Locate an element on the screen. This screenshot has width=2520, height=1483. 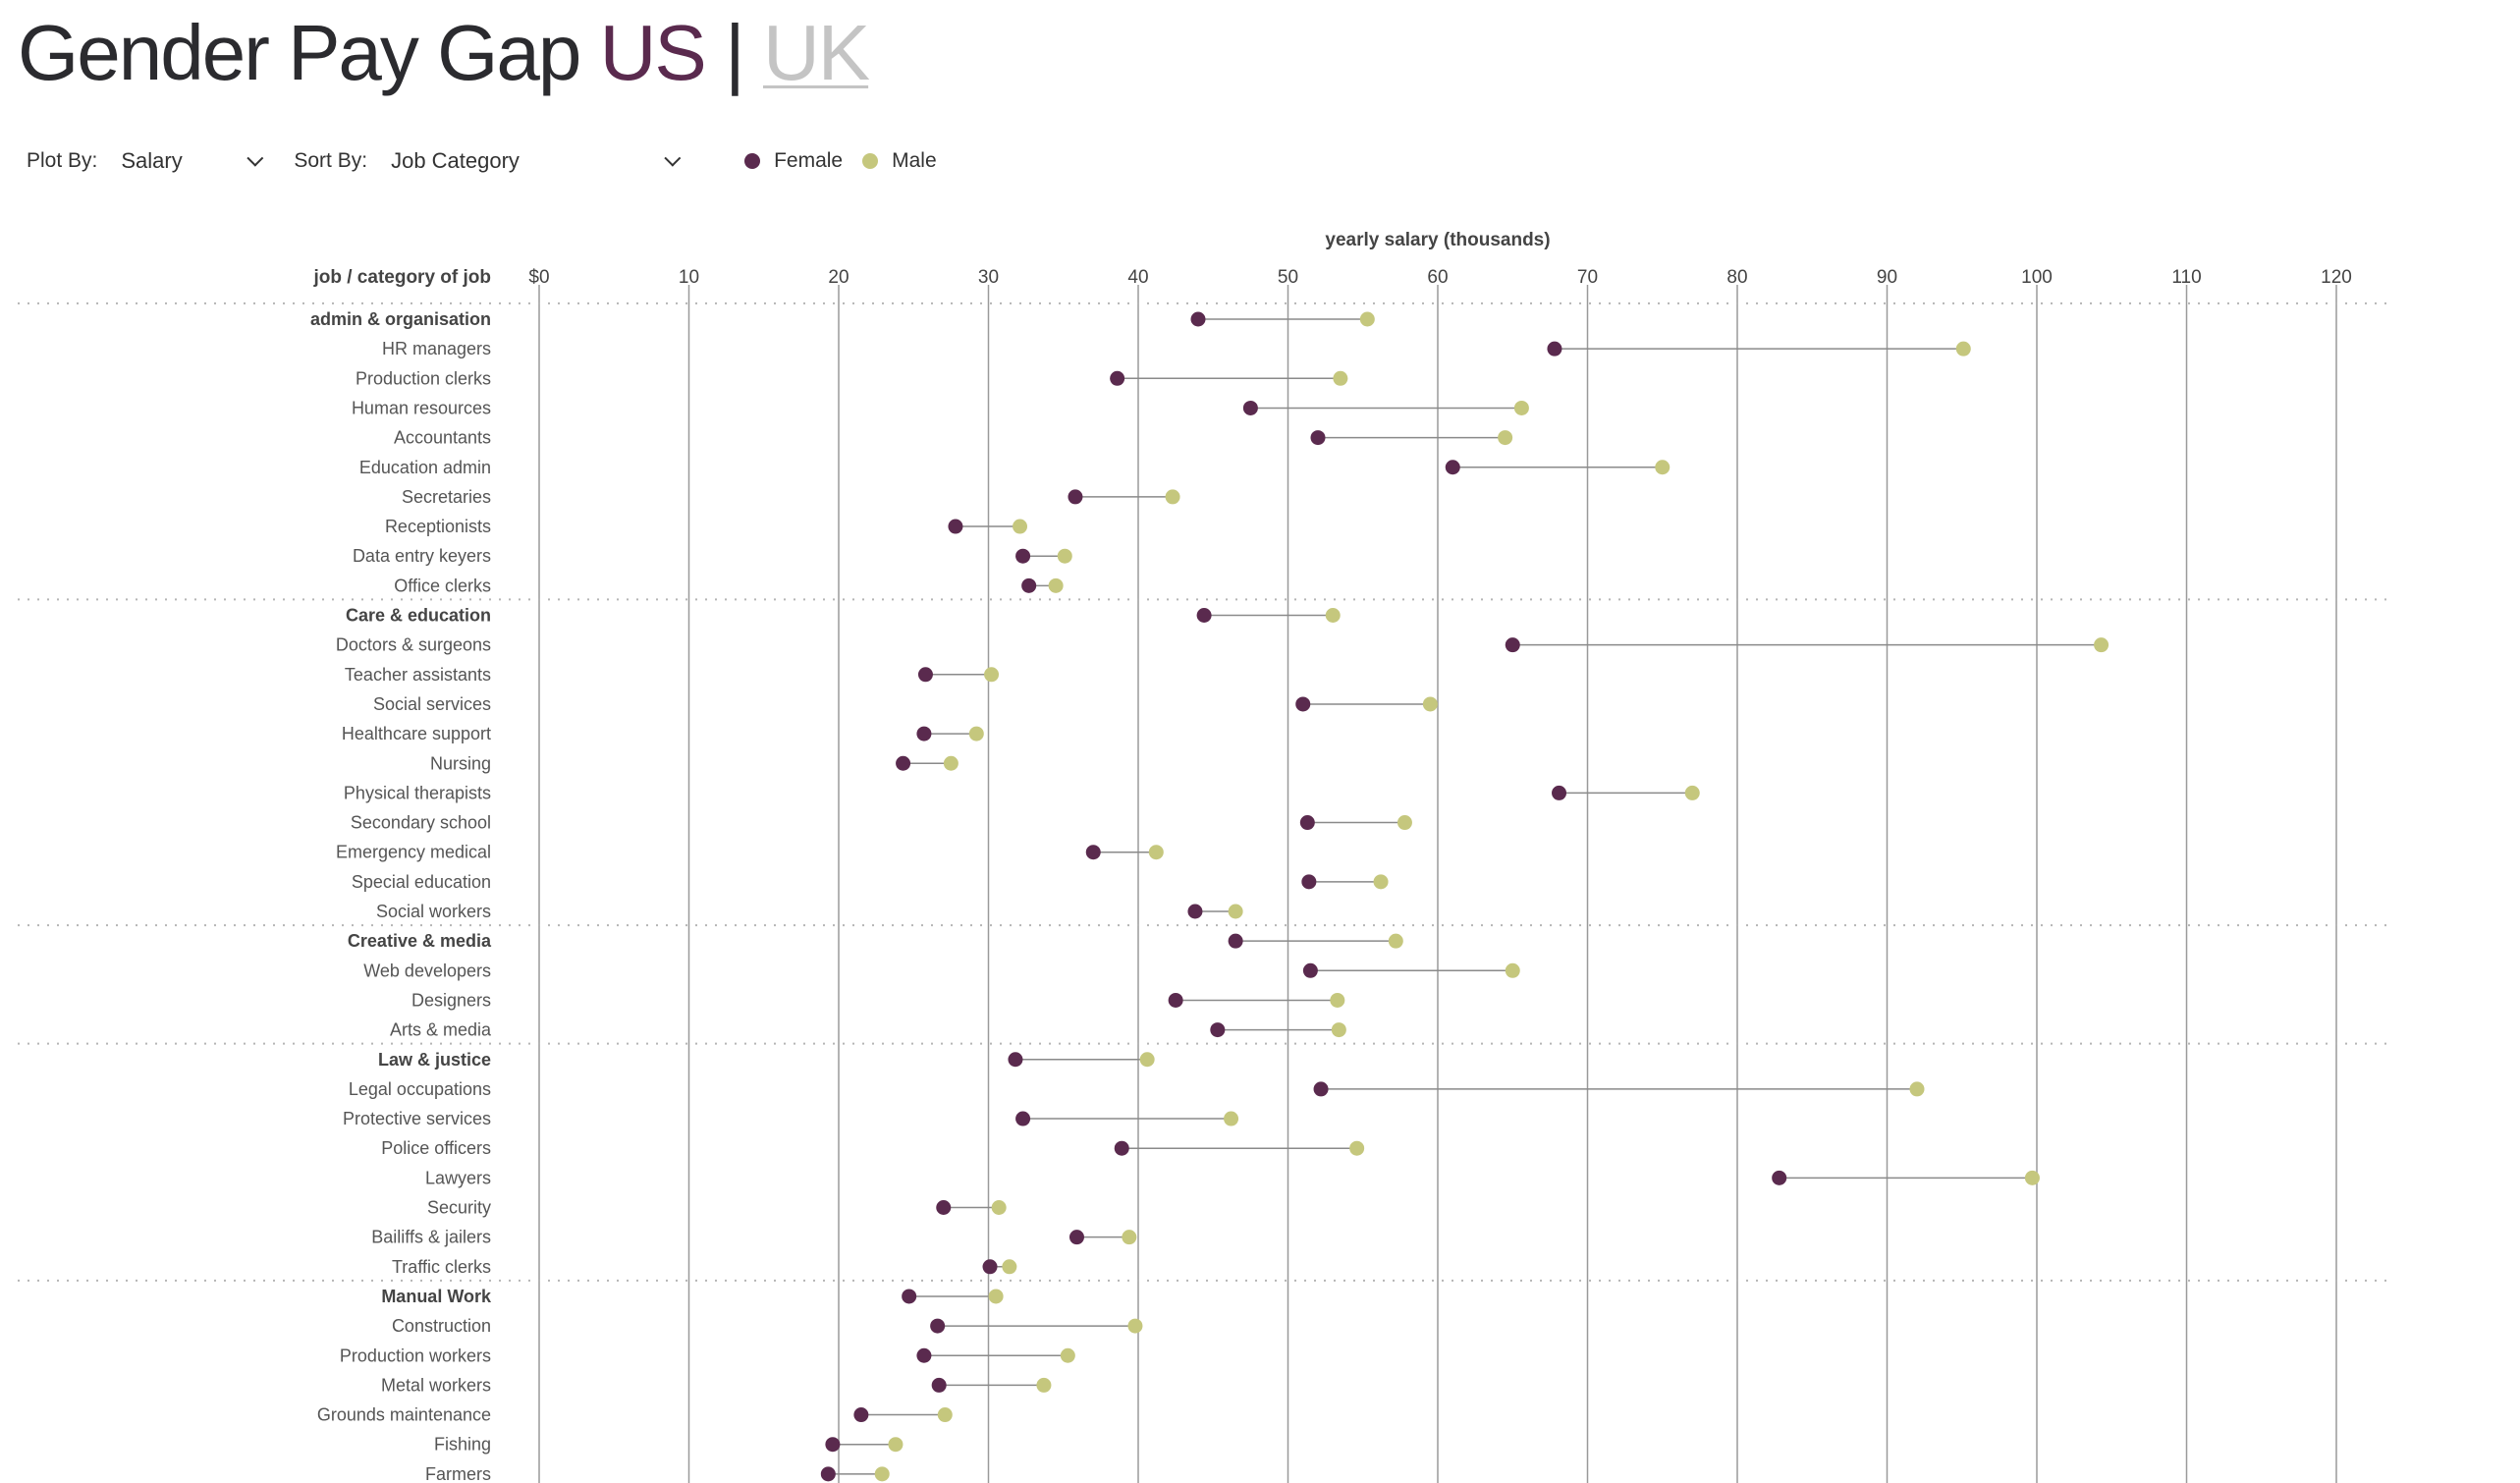
x-axis-title: yearly salary (thousands) is located at coordinates (1437, 240).